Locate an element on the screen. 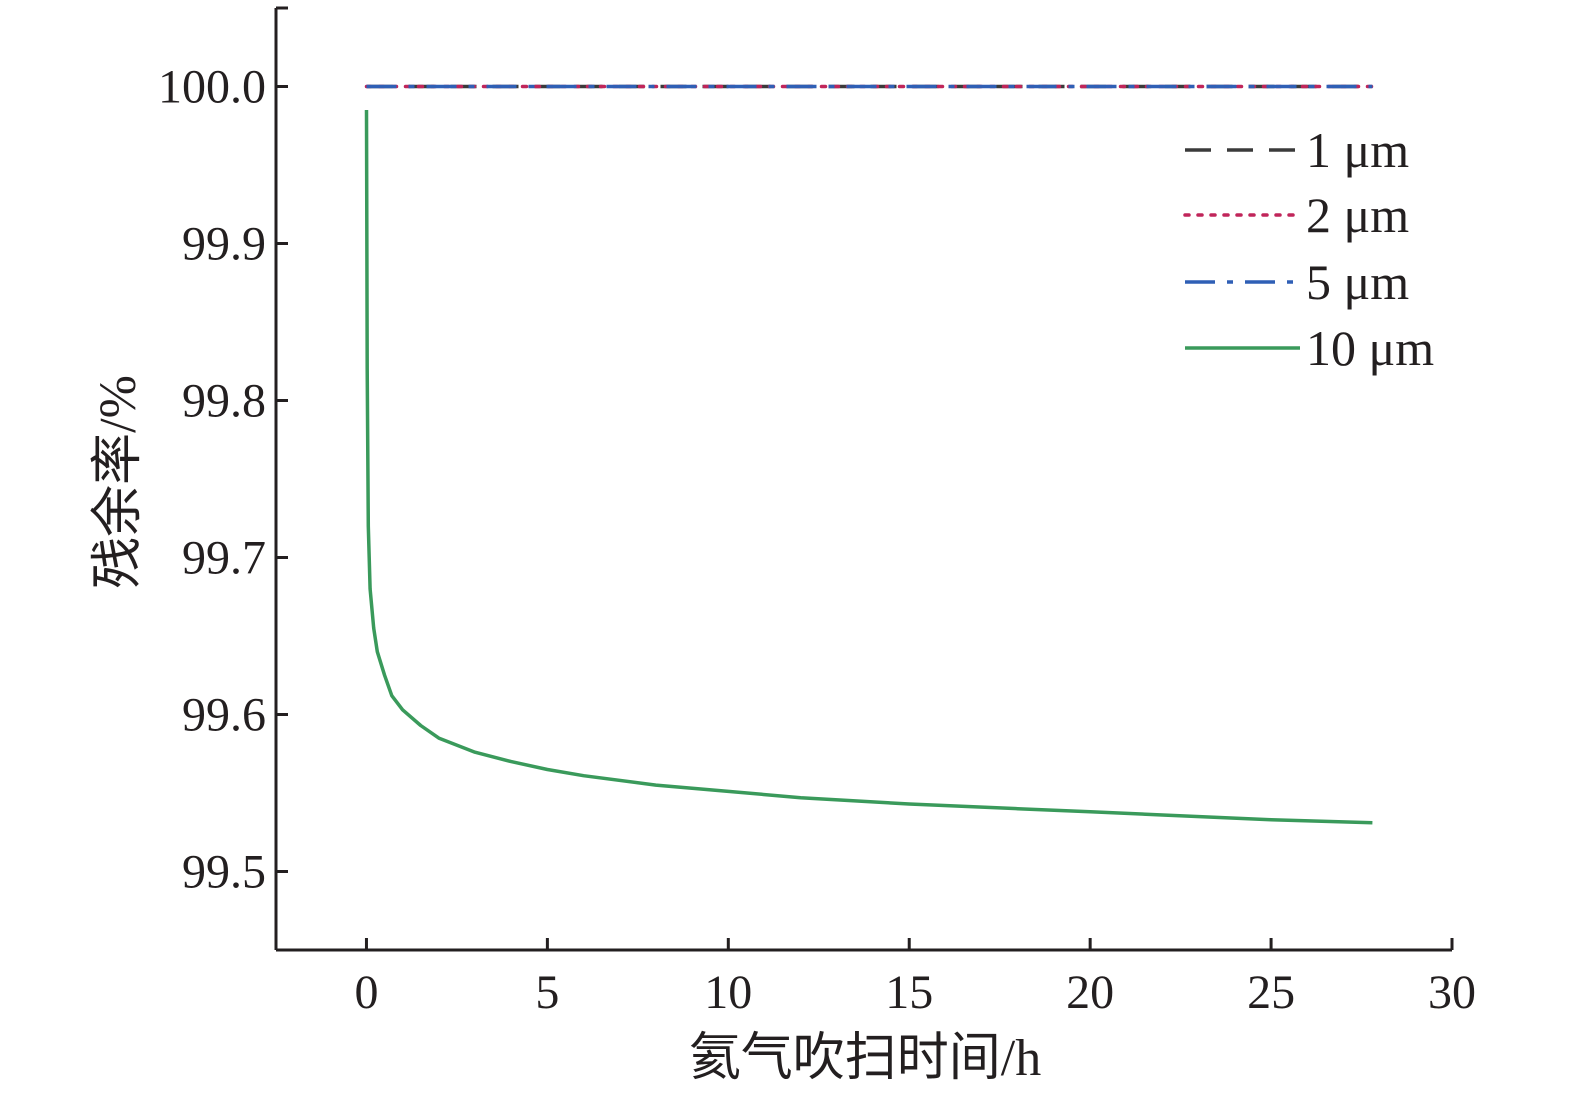 The height and width of the screenshot is (1107, 1575). y-axis-label: 残余率/% is located at coordinates (118, 482).